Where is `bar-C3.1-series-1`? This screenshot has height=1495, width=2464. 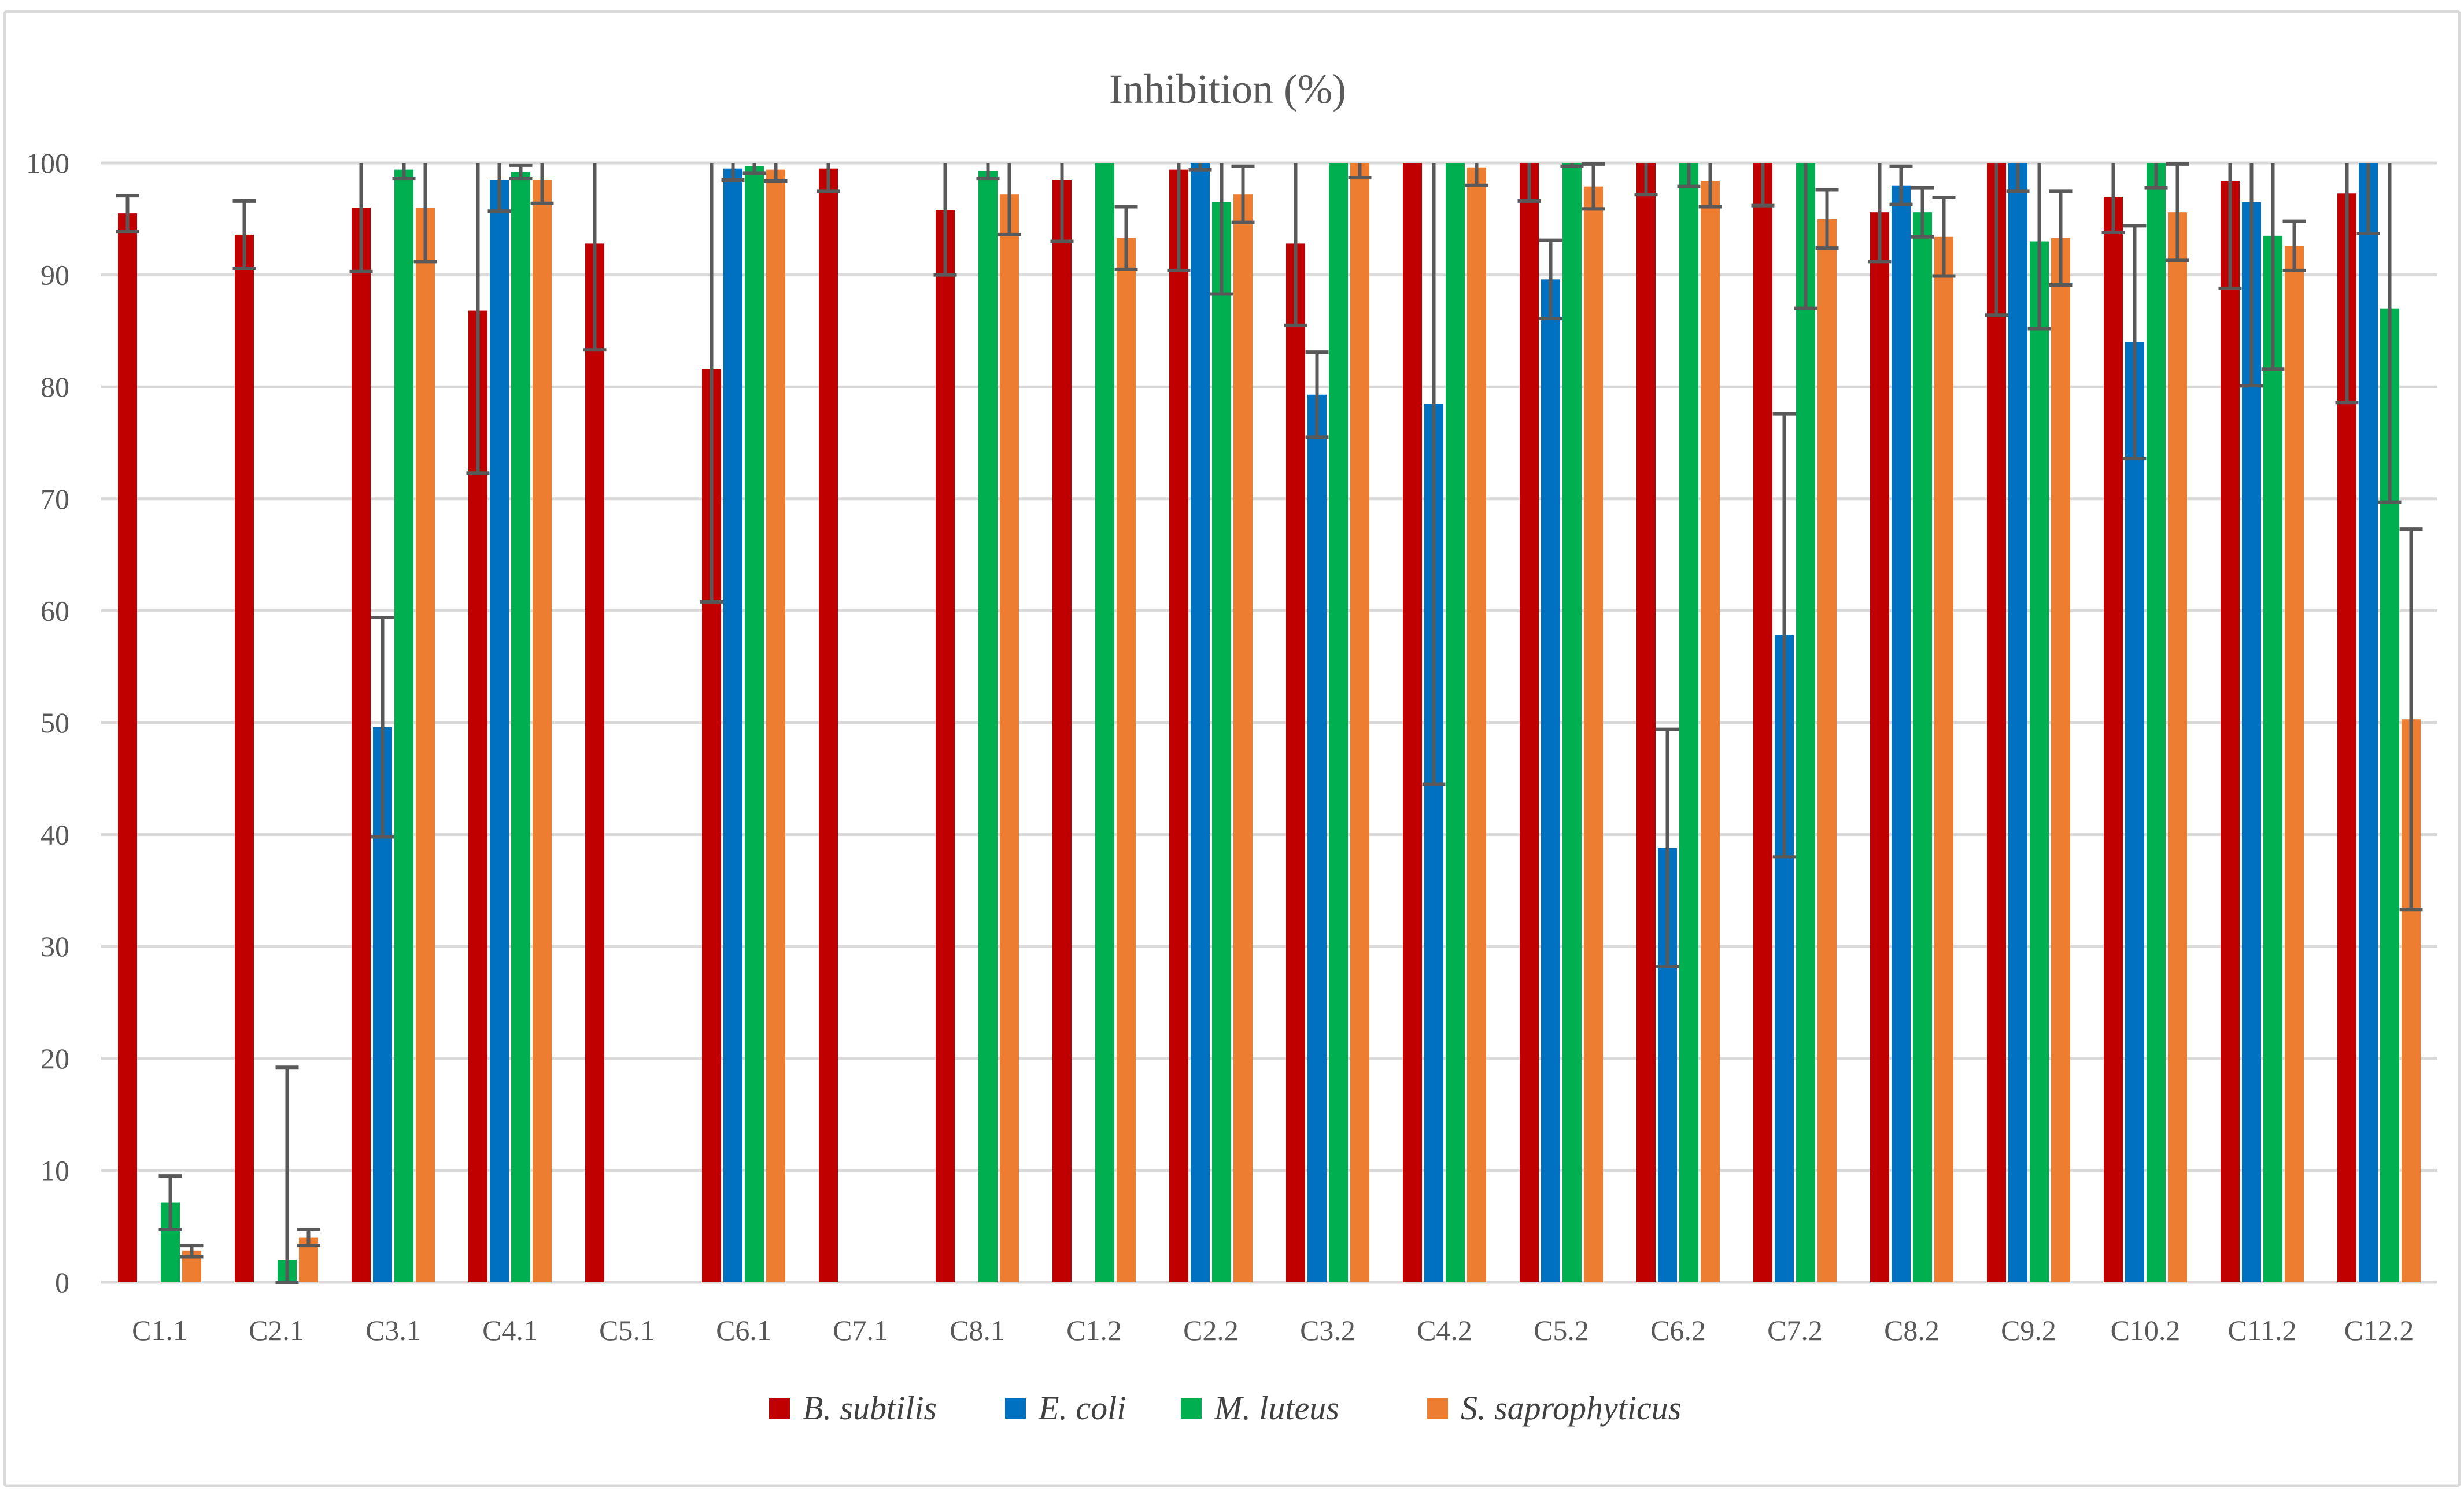
bar-C3.1-series-1 is located at coordinates (361, 745).